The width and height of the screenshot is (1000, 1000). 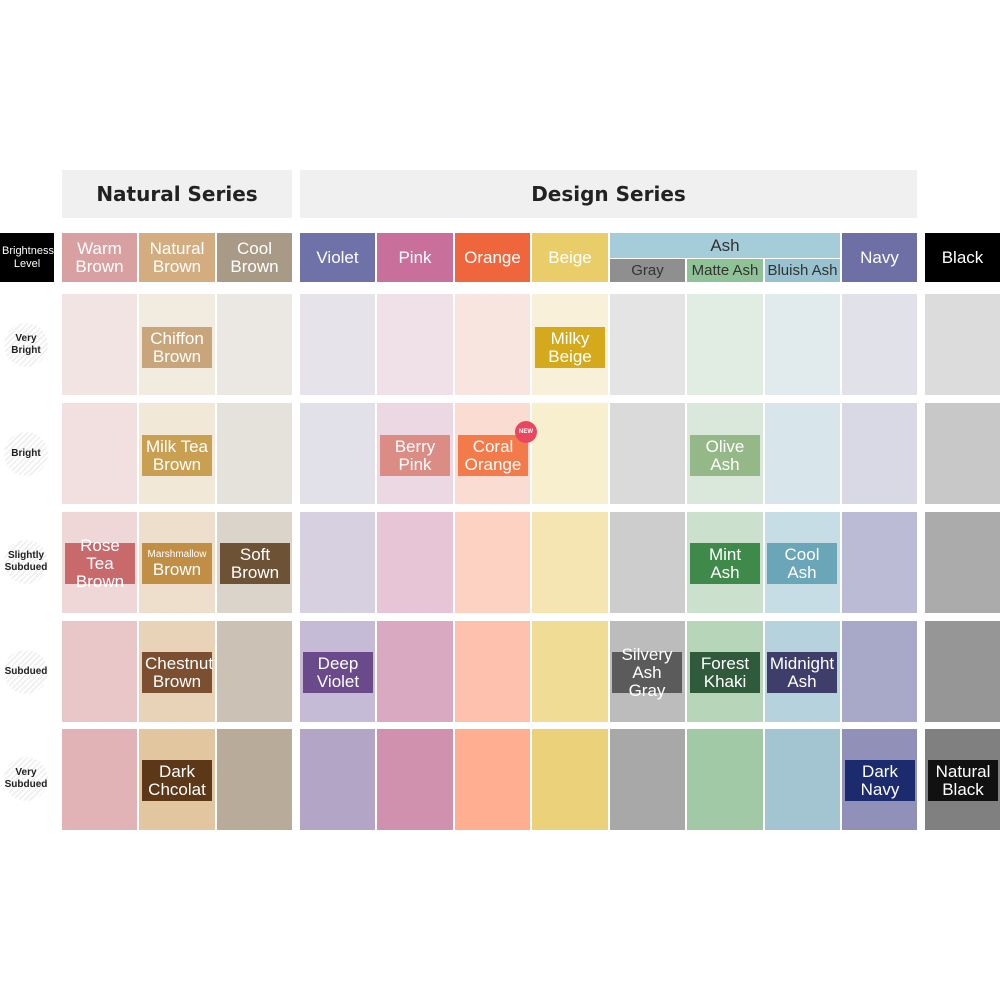 I want to click on cell-cool-brown-very-subdued, so click(x=254, y=779).